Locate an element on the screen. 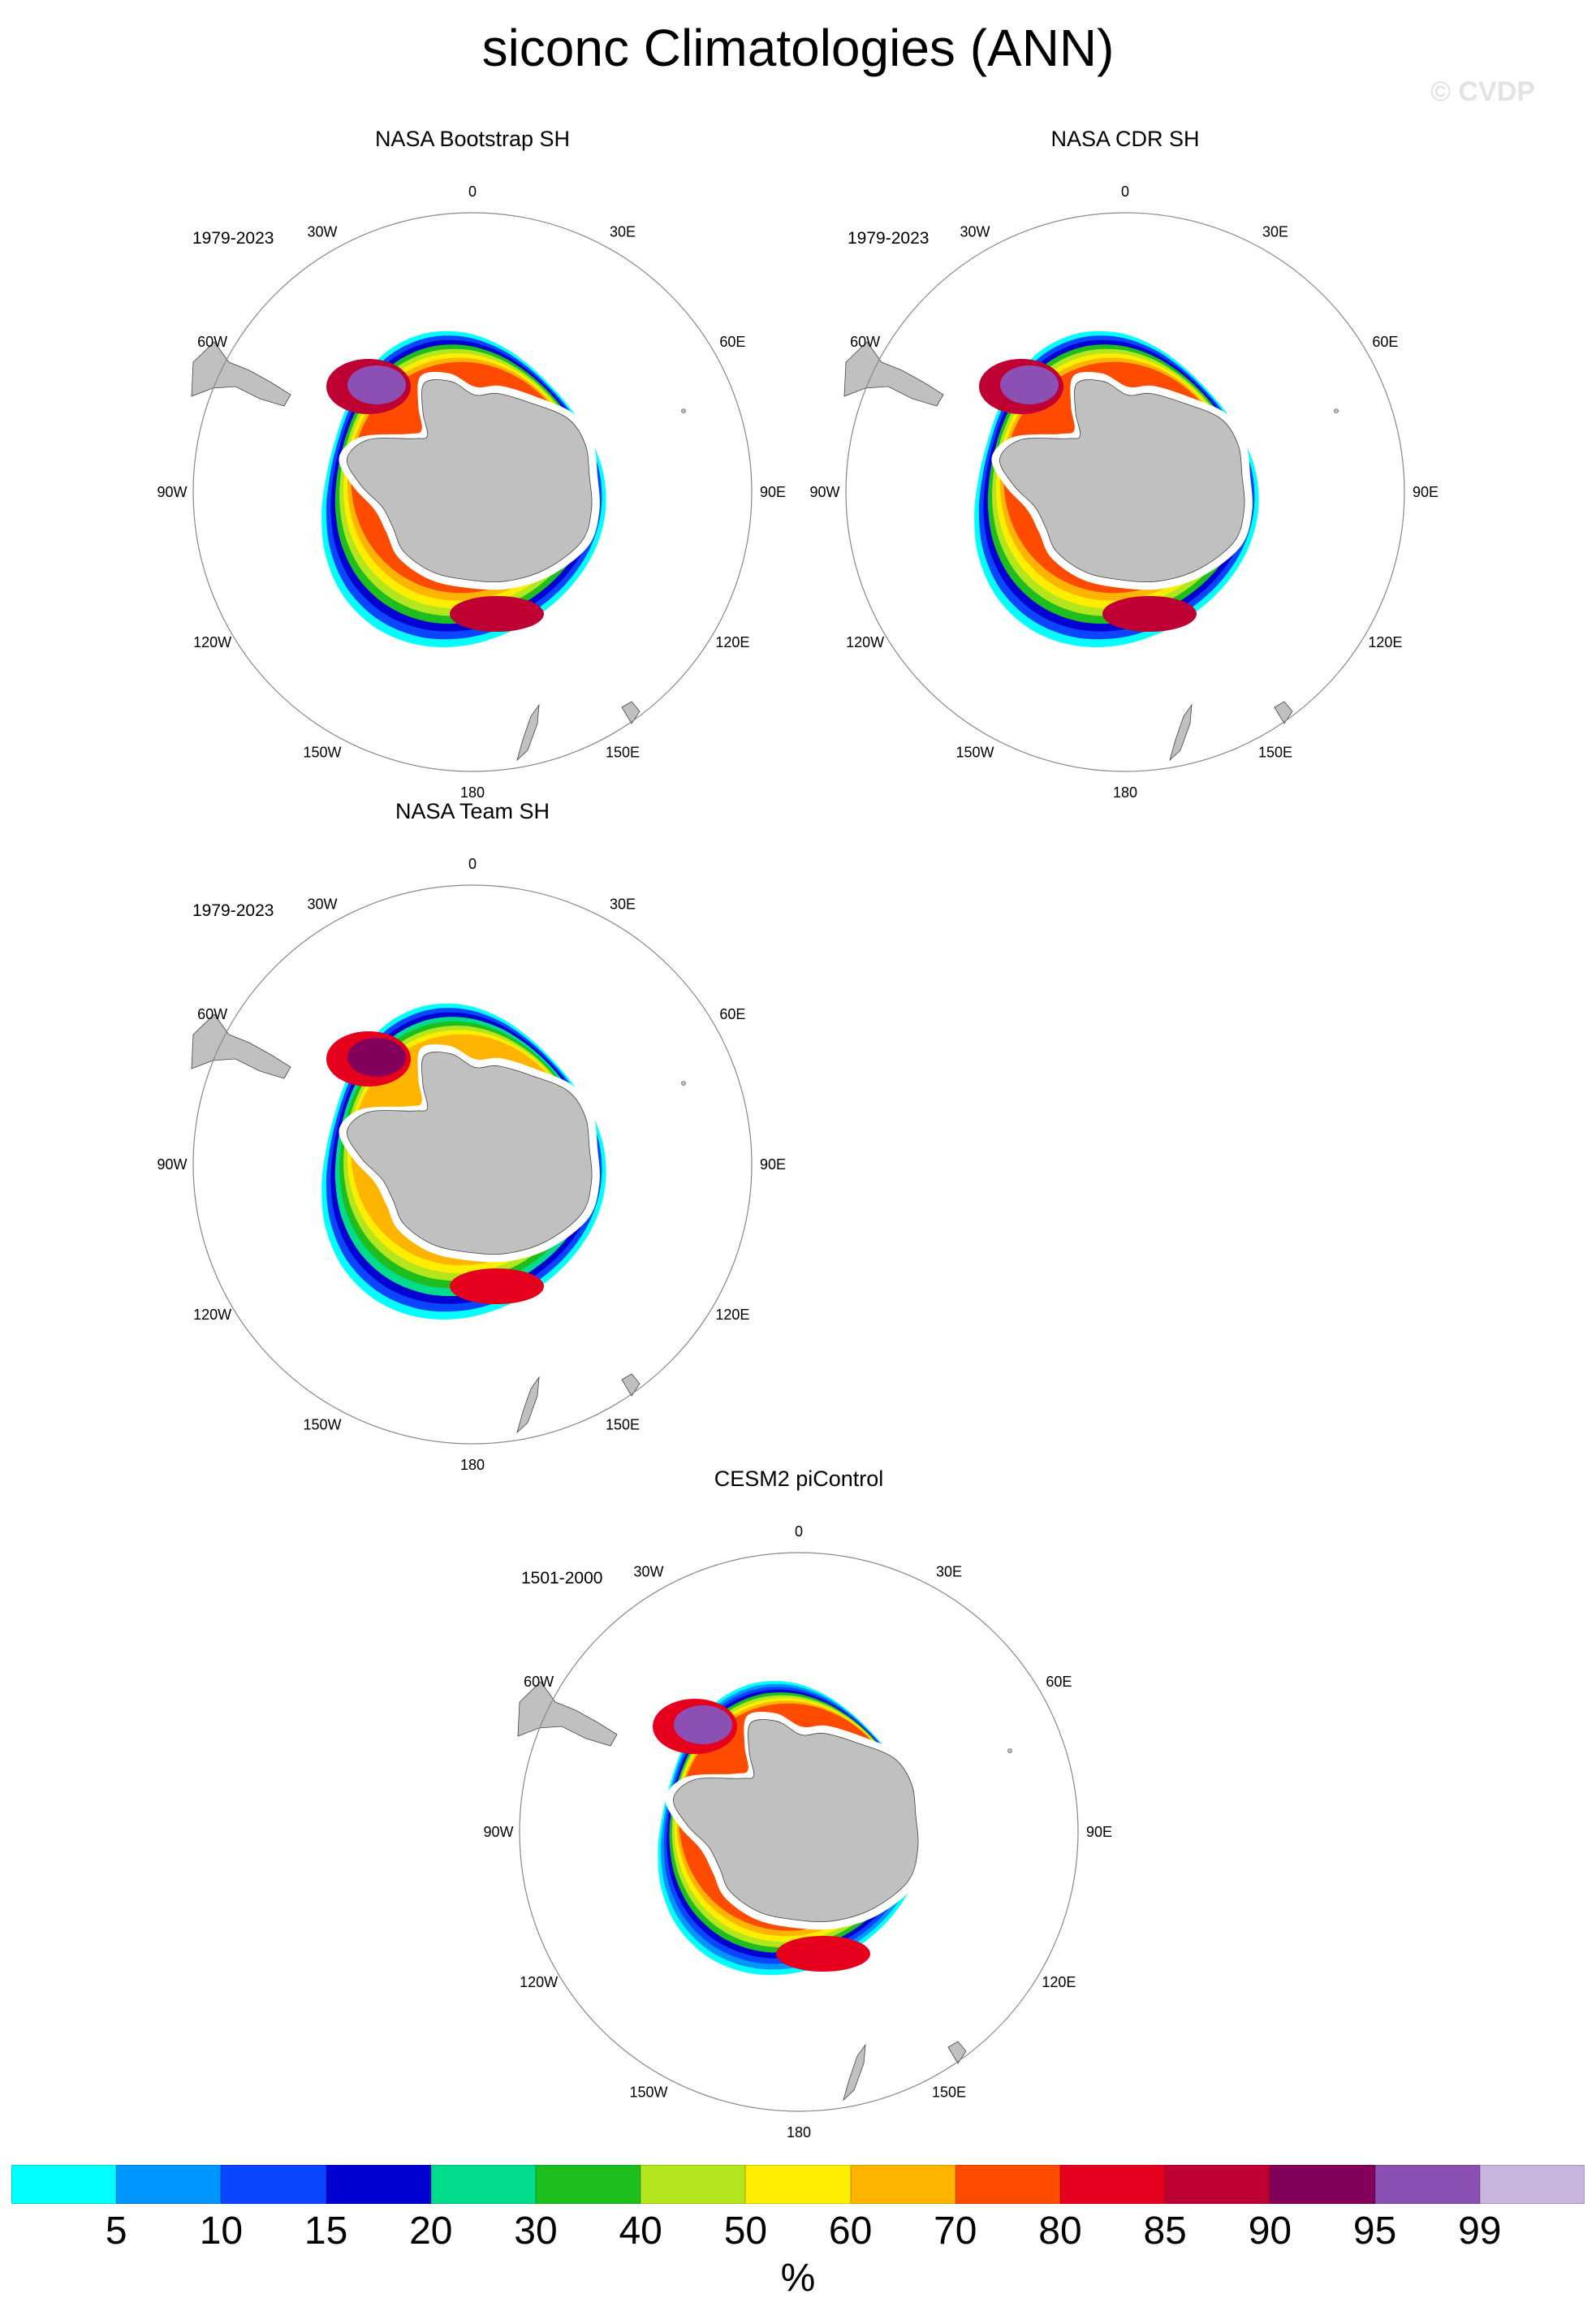 The image size is (1596, 2307). colorbar-tick-label: 40 is located at coordinates (640, 2231).